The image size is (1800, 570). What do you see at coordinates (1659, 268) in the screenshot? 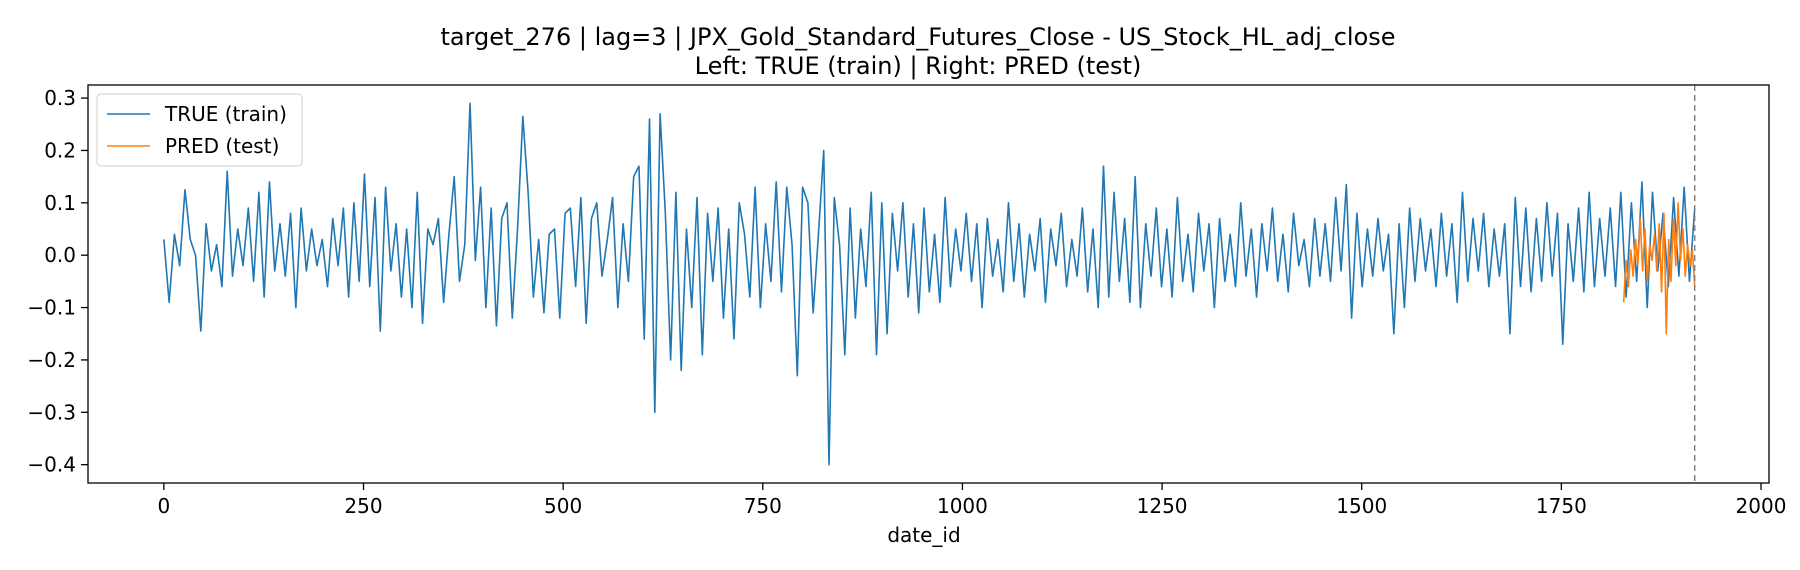
I see `series-line-pred-test` at bounding box center [1659, 268].